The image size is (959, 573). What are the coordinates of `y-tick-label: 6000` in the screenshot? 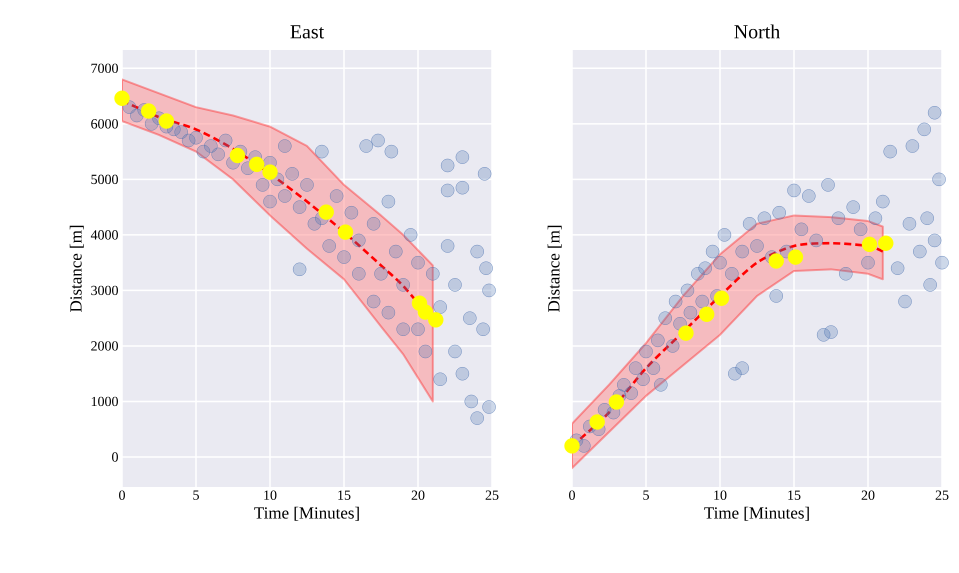 It's located at (104, 124).